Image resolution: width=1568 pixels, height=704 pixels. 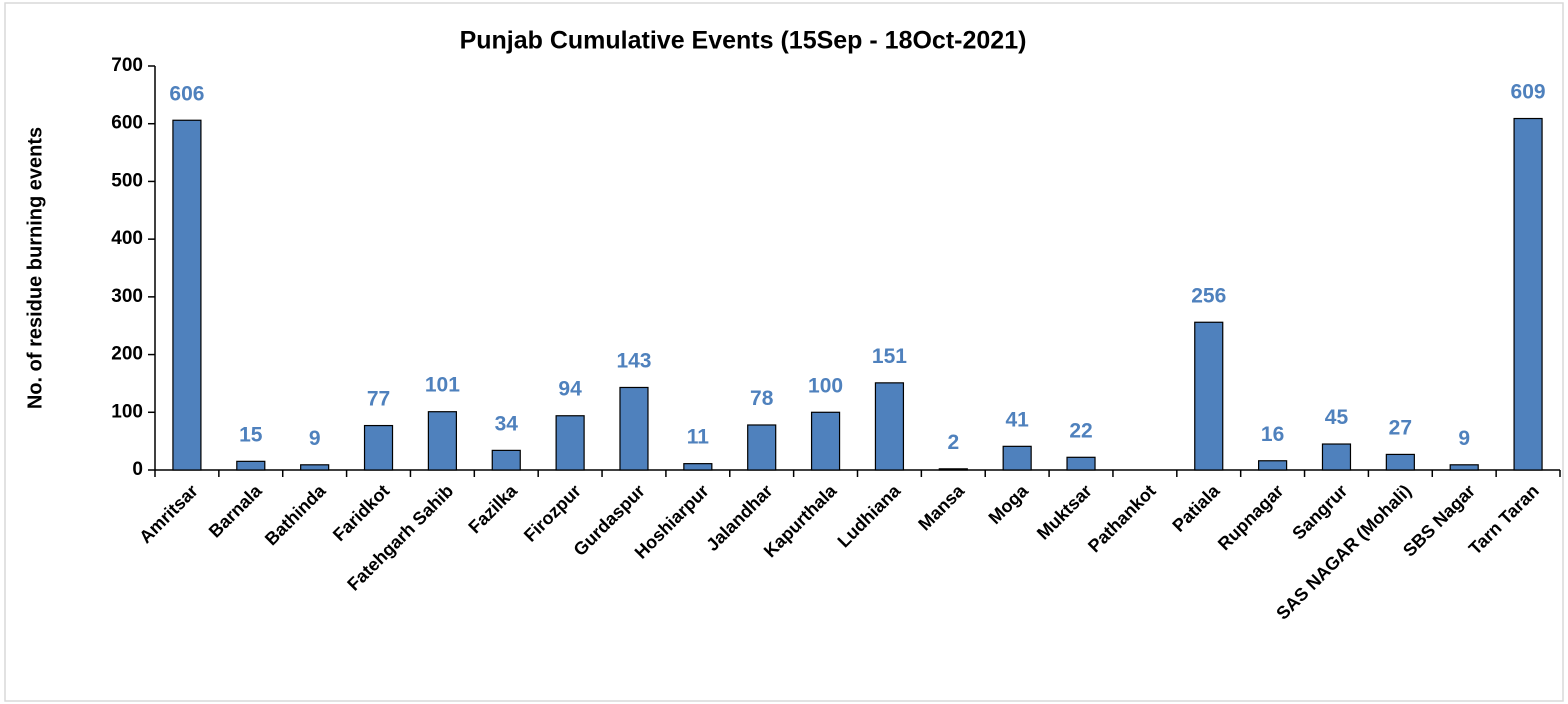 I want to click on y-tick-label: 200, so click(x=127, y=354).